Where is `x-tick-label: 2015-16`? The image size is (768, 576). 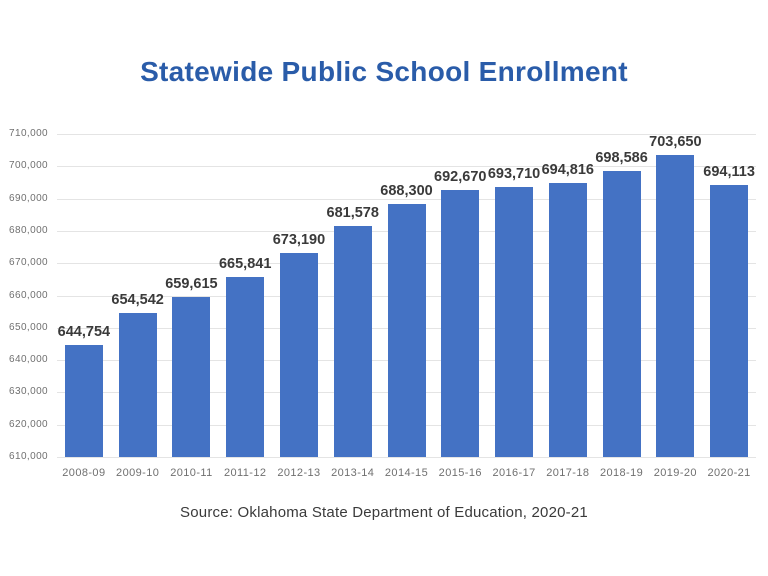
x-tick-label: 2015-16 is located at coordinates (460, 473).